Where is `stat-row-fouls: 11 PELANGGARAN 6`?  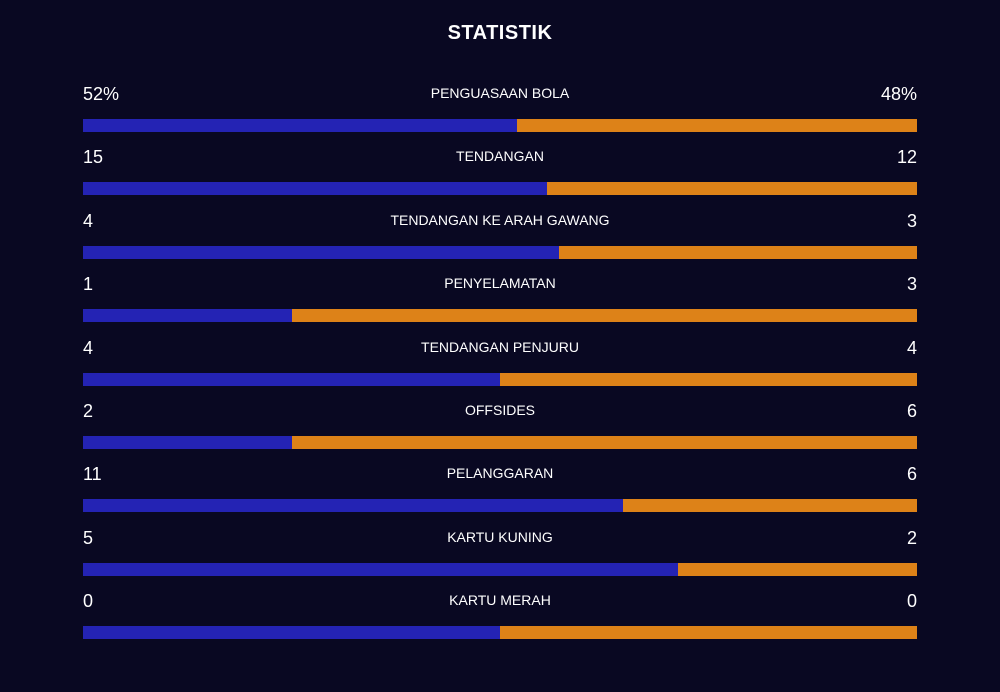 stat-row-fouls: 11 PELANGGARAN 6 is located at coordinates (500, 491).